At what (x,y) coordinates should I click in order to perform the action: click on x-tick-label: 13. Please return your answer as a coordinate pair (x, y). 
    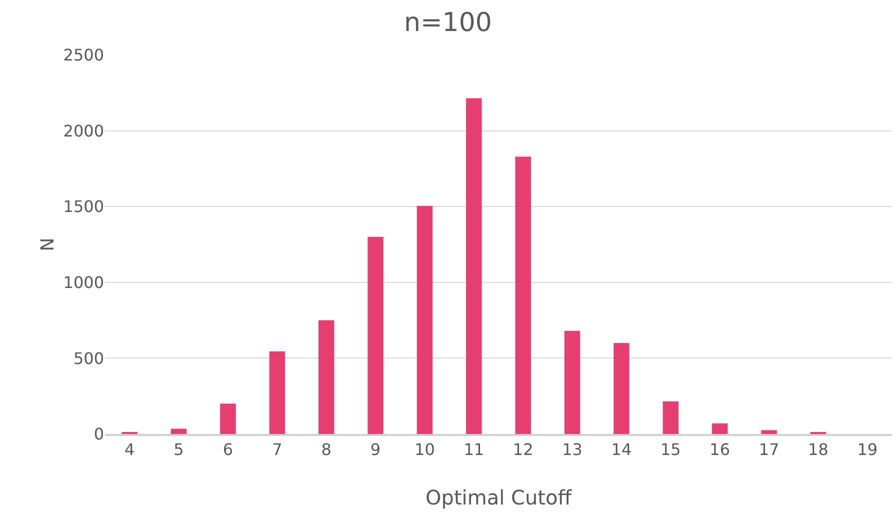
    Looking at the image, I should click on (572, 449).